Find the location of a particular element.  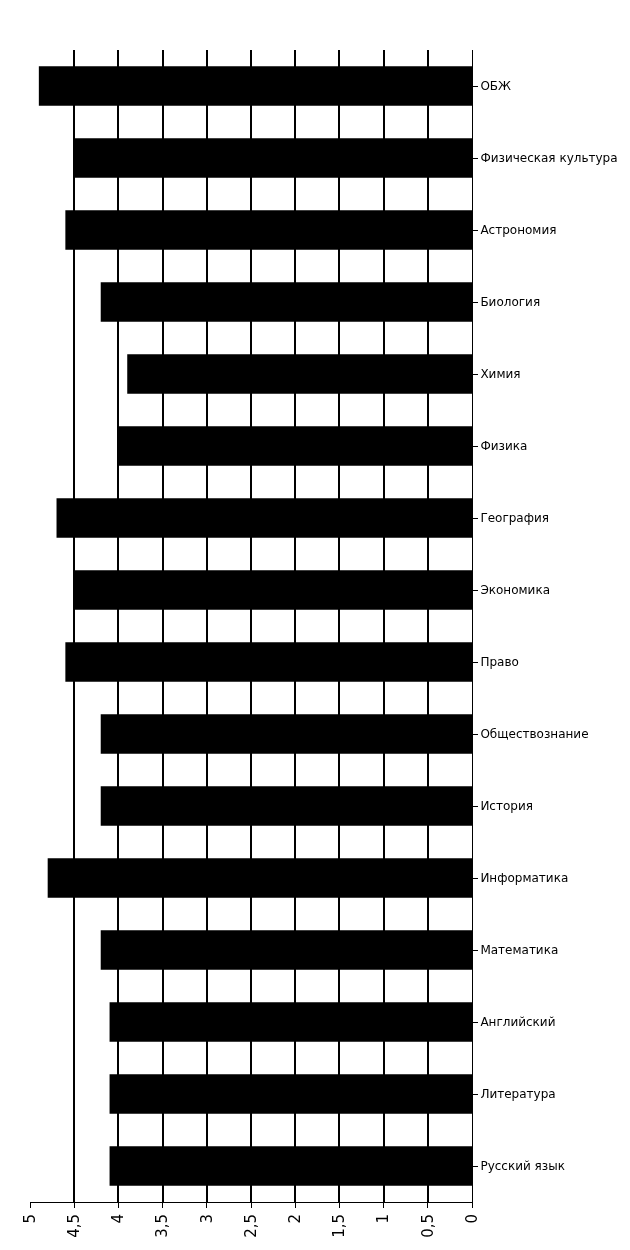

x-tick-label: 2 is located at coordinates (295, 1219).